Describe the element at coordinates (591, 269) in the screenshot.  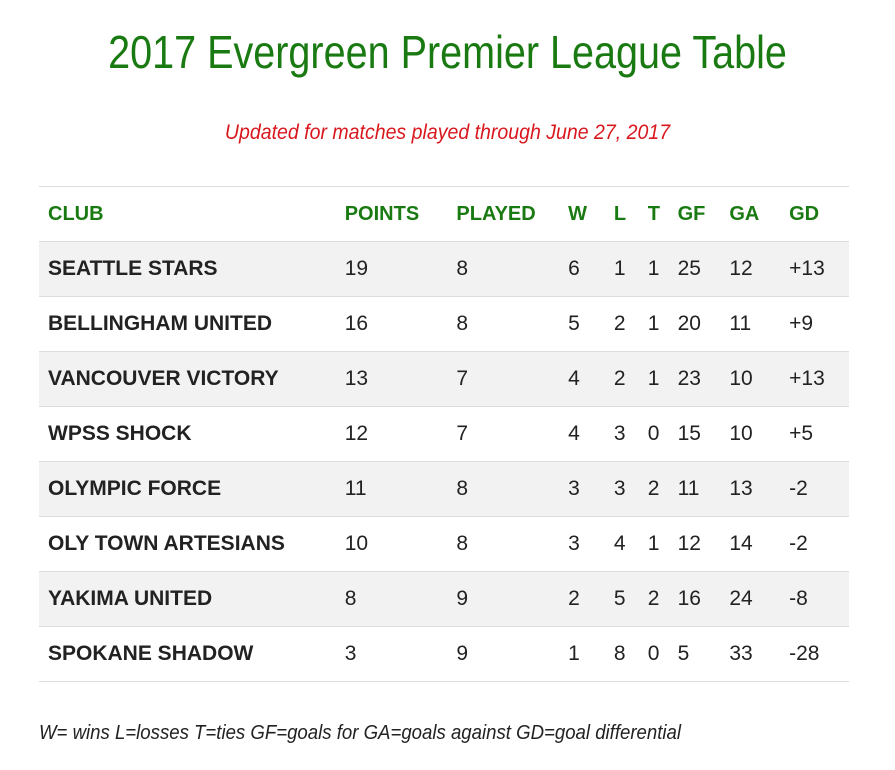
I see `cell-wins: 6` at that location.